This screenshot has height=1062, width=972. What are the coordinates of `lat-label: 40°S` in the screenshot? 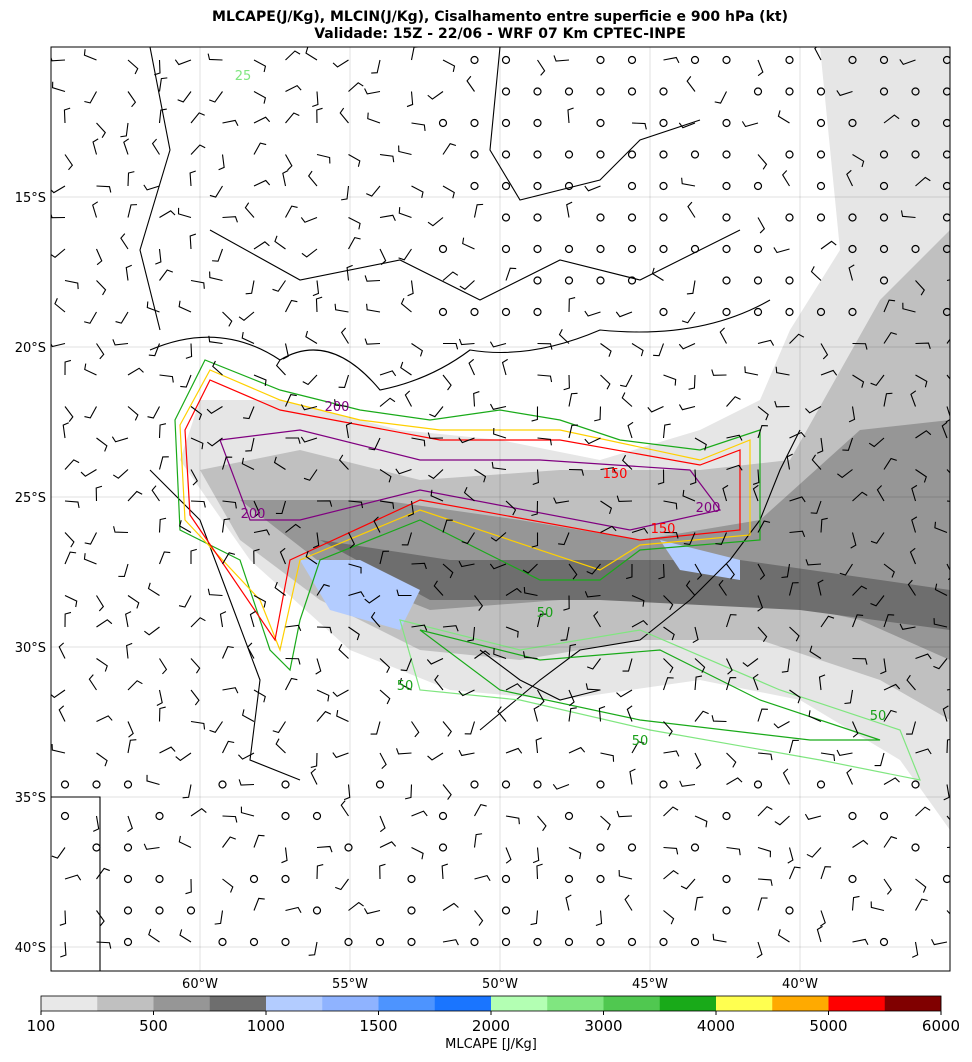 It's located at (30, 948).